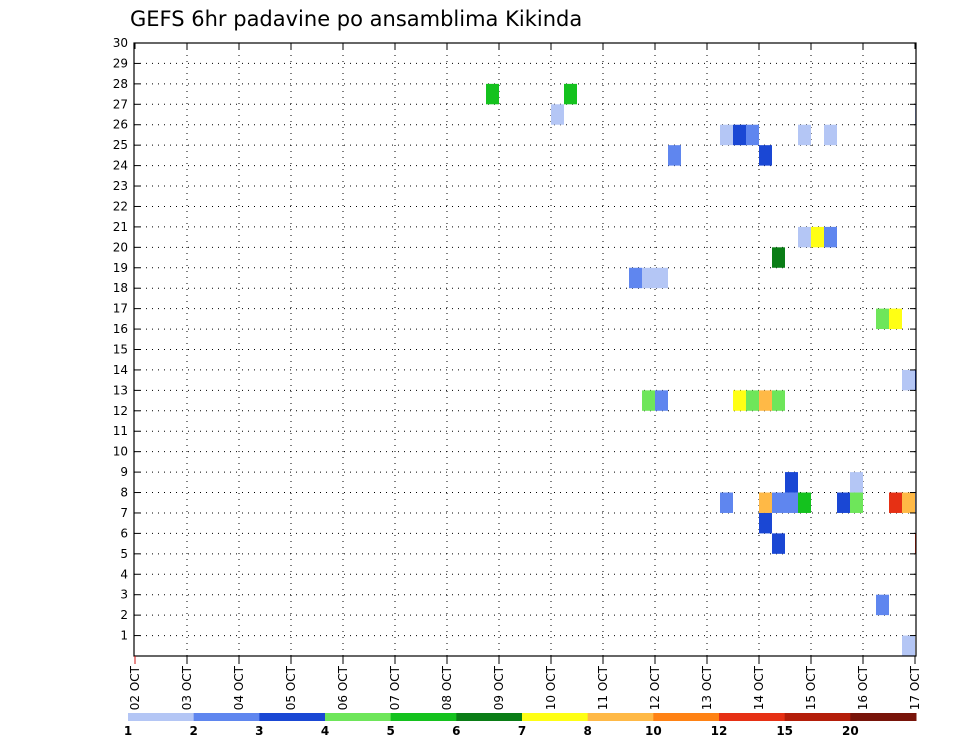  What do you see at coordinates (120, 84) in the screenshot?
I see `y-tick-label: 28` at bounding box center [120, 84].